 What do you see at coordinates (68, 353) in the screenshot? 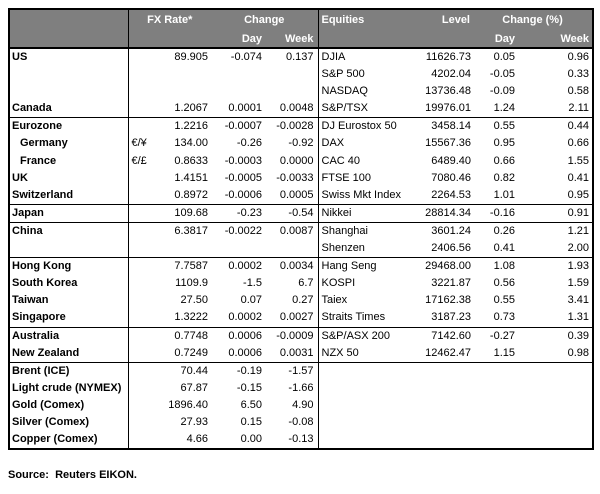
I see `cell-country-name: New Zealand` at bounding box center [68, 353].